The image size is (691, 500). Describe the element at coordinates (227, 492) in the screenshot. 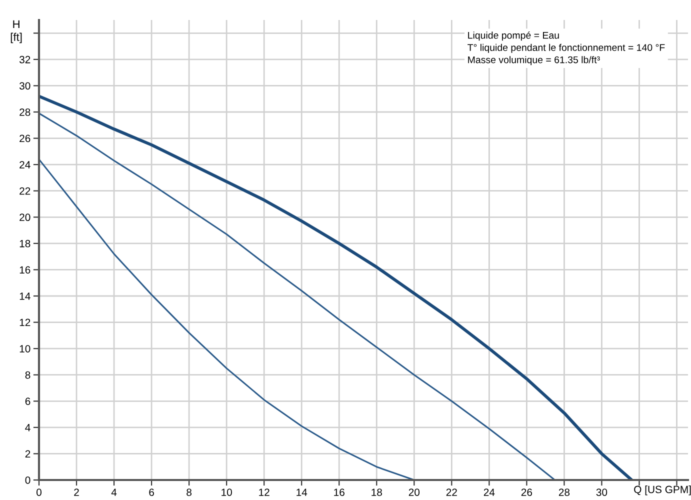

I see `x-tick-label: 10` at that location.